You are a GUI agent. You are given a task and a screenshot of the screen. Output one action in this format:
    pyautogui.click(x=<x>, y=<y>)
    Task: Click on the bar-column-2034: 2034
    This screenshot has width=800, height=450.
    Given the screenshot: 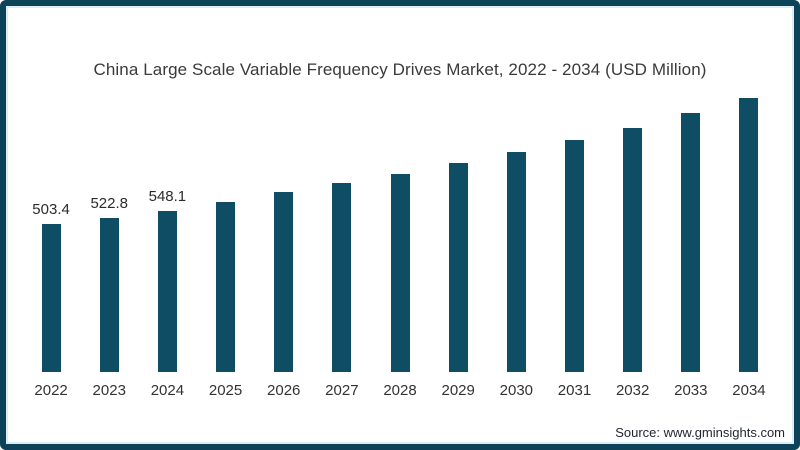 What is the action you would take?
    pyautogui.click(x=749, y=248)
    